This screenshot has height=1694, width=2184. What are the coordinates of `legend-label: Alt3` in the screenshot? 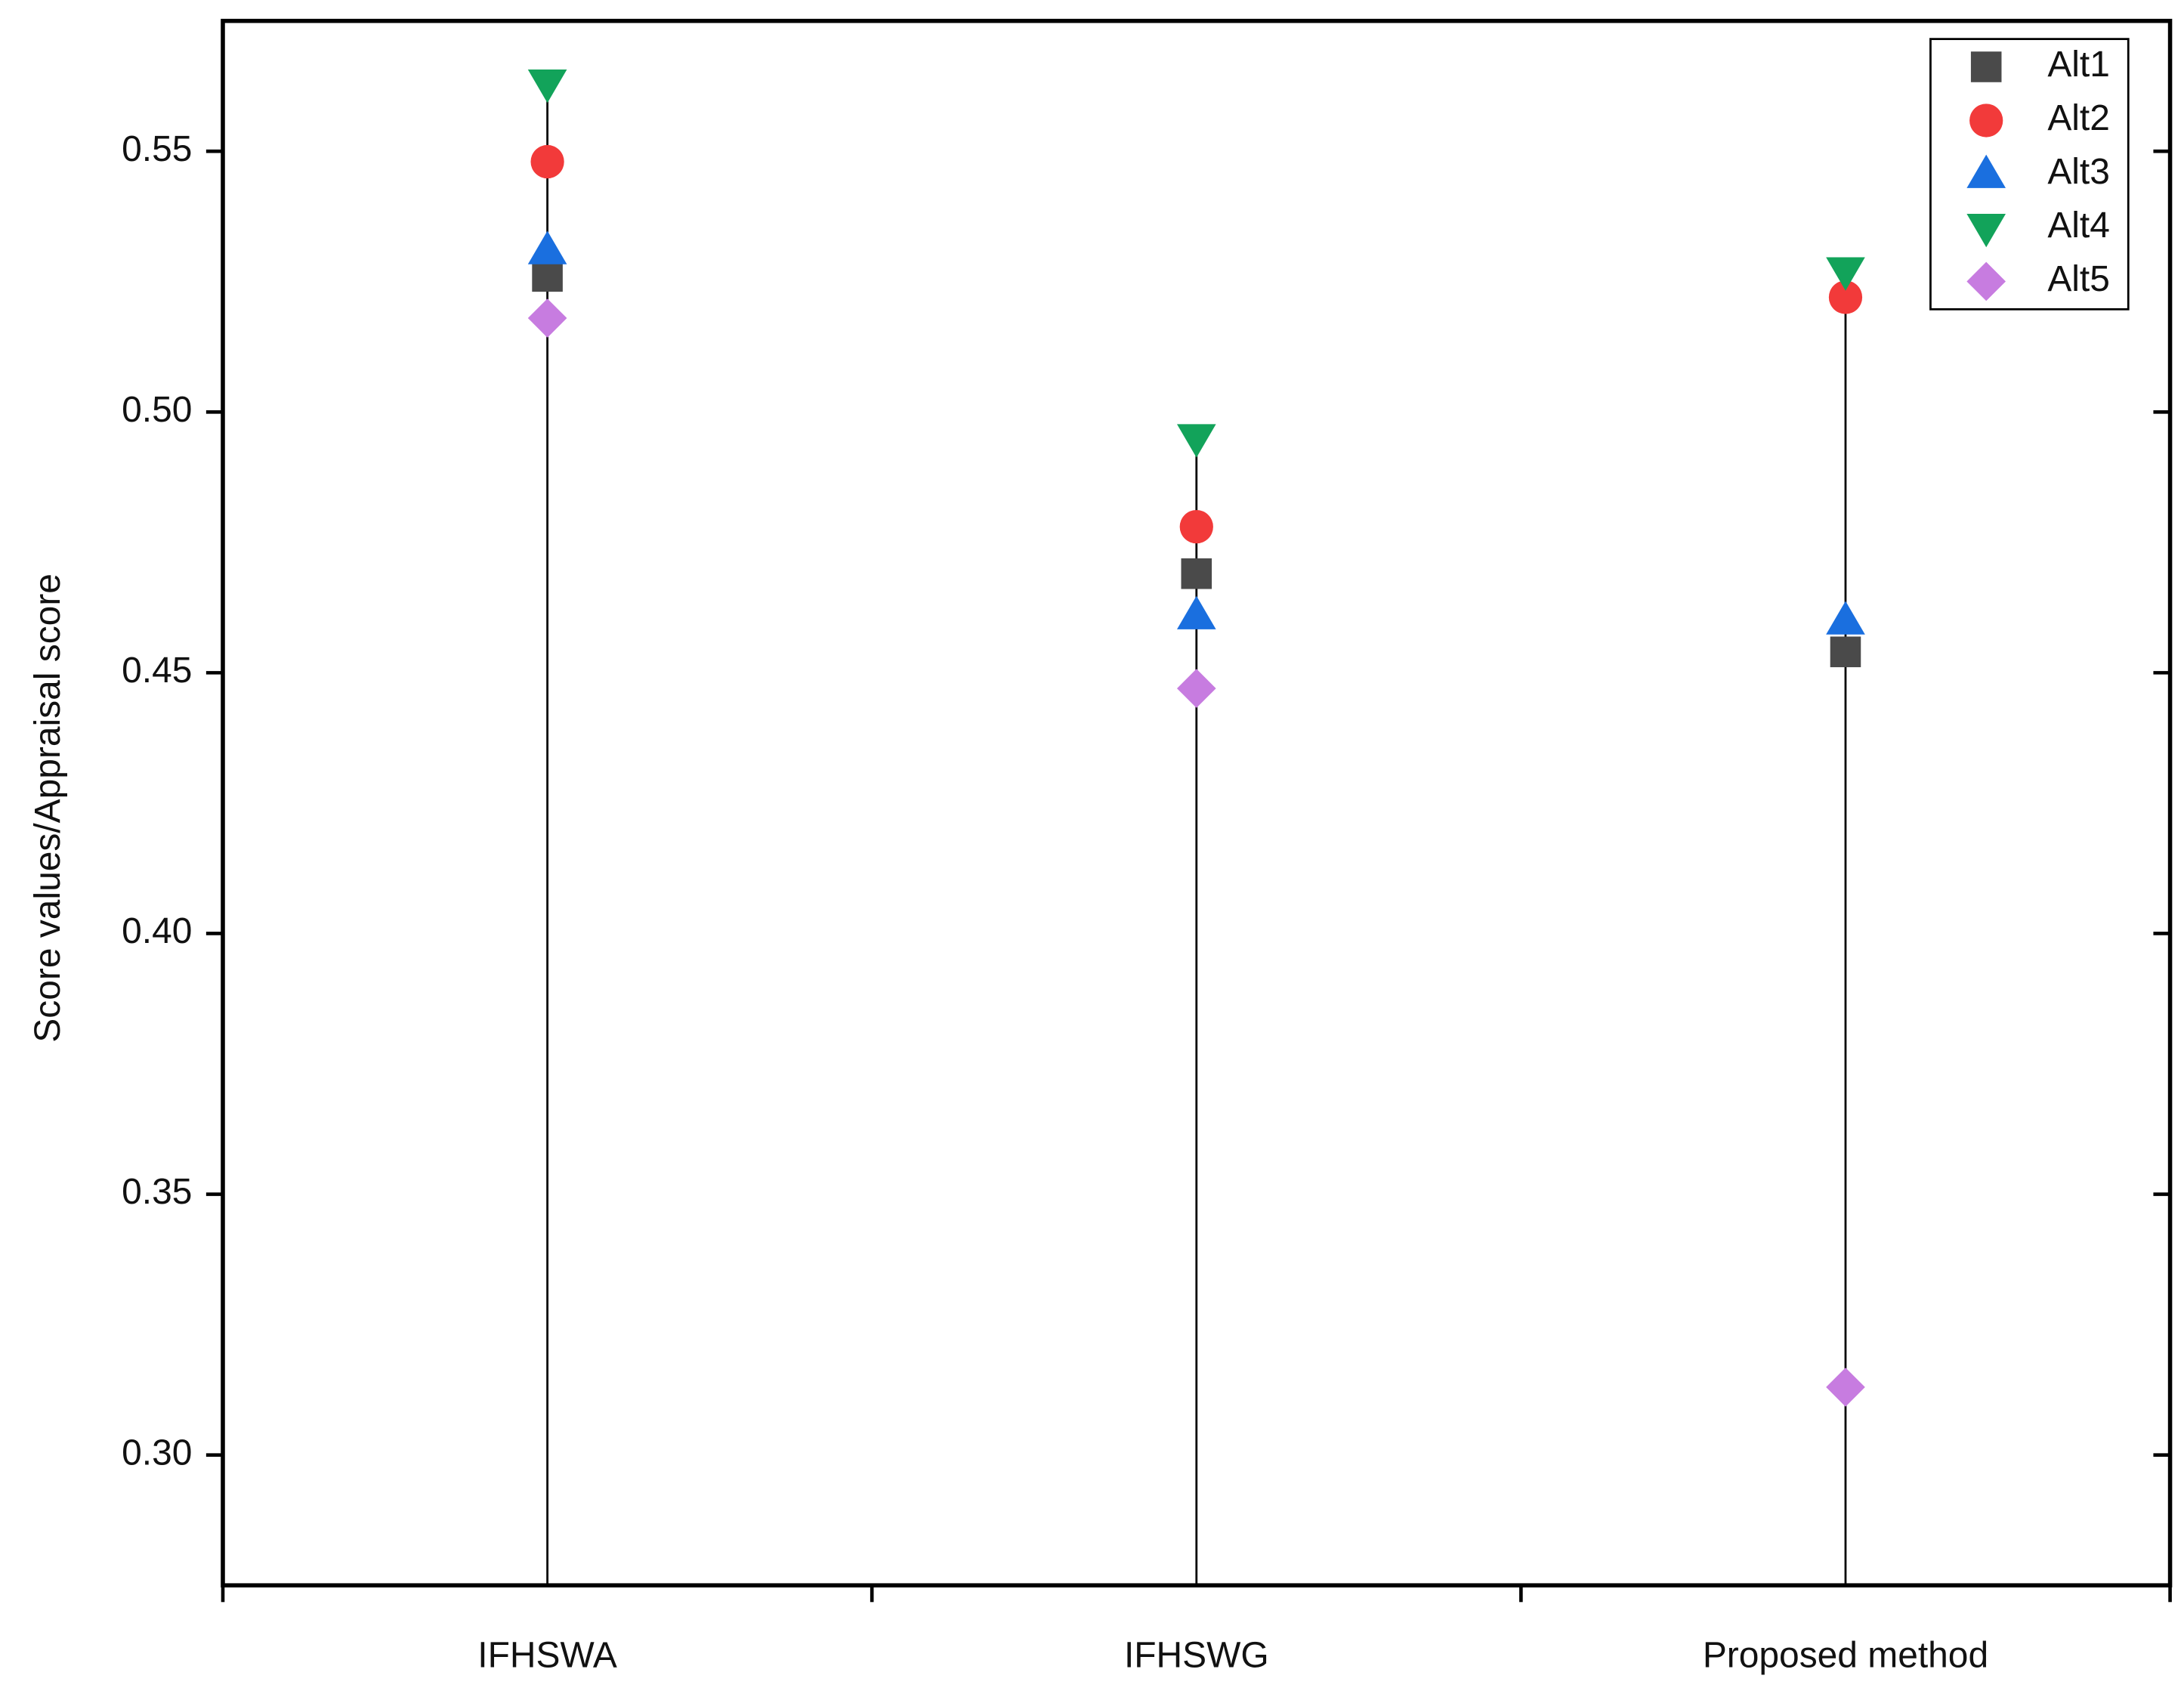 It's located at (2078, 172).